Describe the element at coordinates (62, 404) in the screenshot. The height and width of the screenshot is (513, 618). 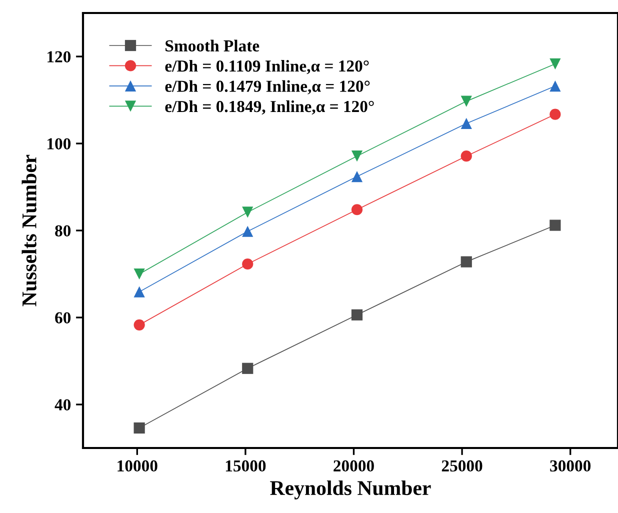
I see `y-tick-label: 40` at that location.